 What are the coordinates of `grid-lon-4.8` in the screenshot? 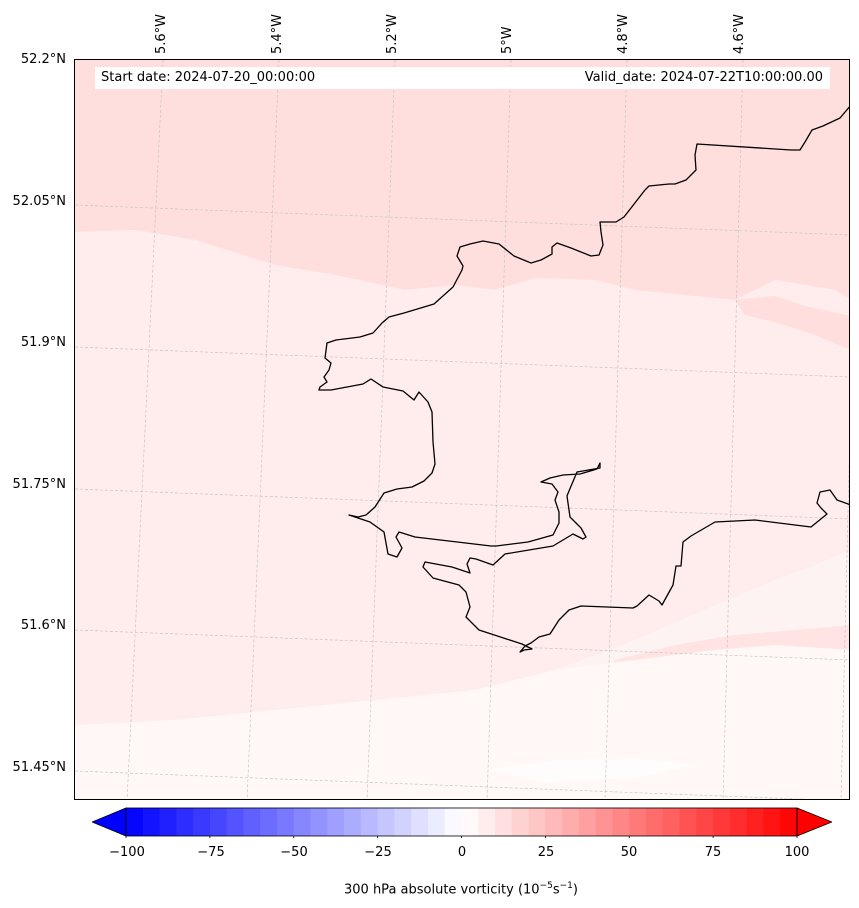 It's located at (616, 429).